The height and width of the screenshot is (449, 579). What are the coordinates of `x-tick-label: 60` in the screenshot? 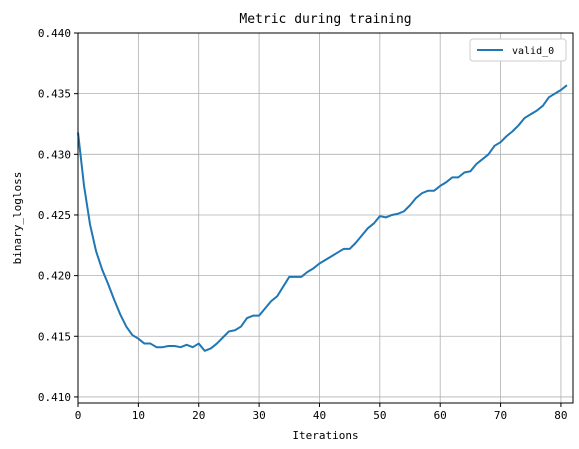 It's located at (440, 415).